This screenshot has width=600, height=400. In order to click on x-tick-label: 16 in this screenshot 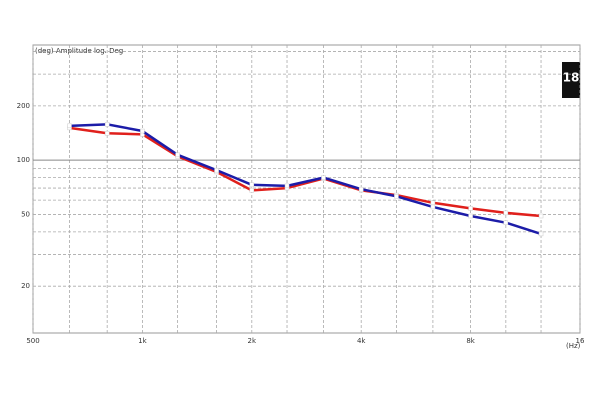, I will do `click(580, 341)`.